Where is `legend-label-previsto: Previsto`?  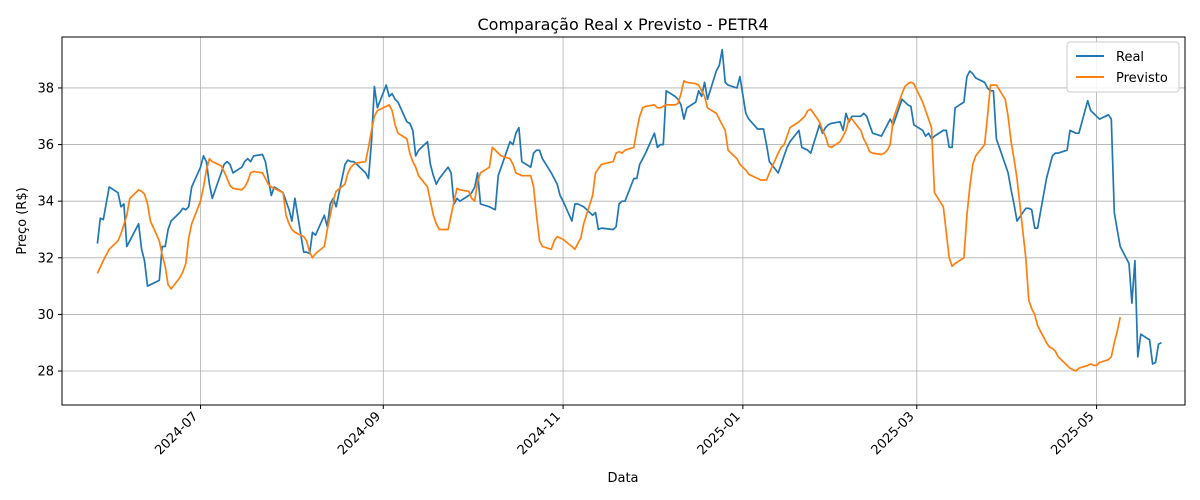
legend-label-previsto: Previsto is located at coordinates (1142, 78).